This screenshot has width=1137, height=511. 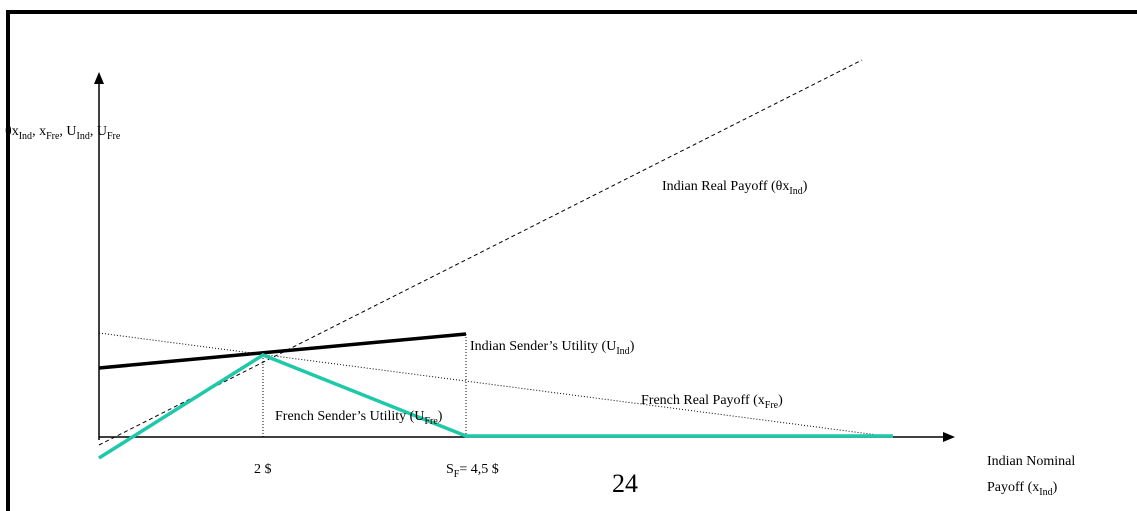 I want to click on label: Indian Real Payoff (θxInd), so click(x=735, y=188).